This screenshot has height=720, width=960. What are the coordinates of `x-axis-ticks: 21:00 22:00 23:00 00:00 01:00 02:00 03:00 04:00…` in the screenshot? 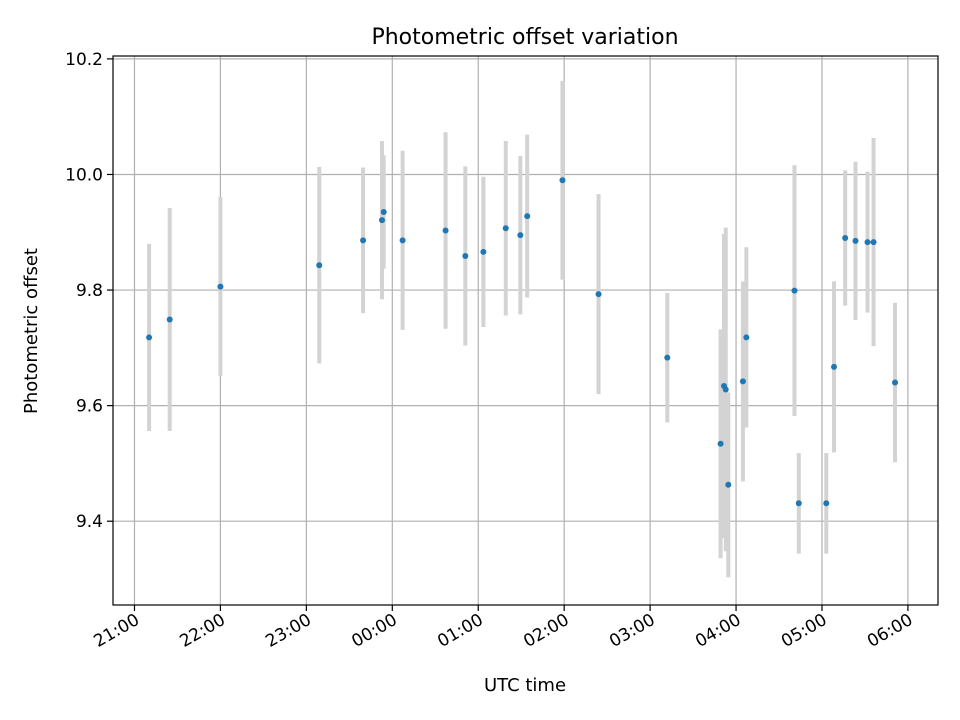 It's located at (503, 628).